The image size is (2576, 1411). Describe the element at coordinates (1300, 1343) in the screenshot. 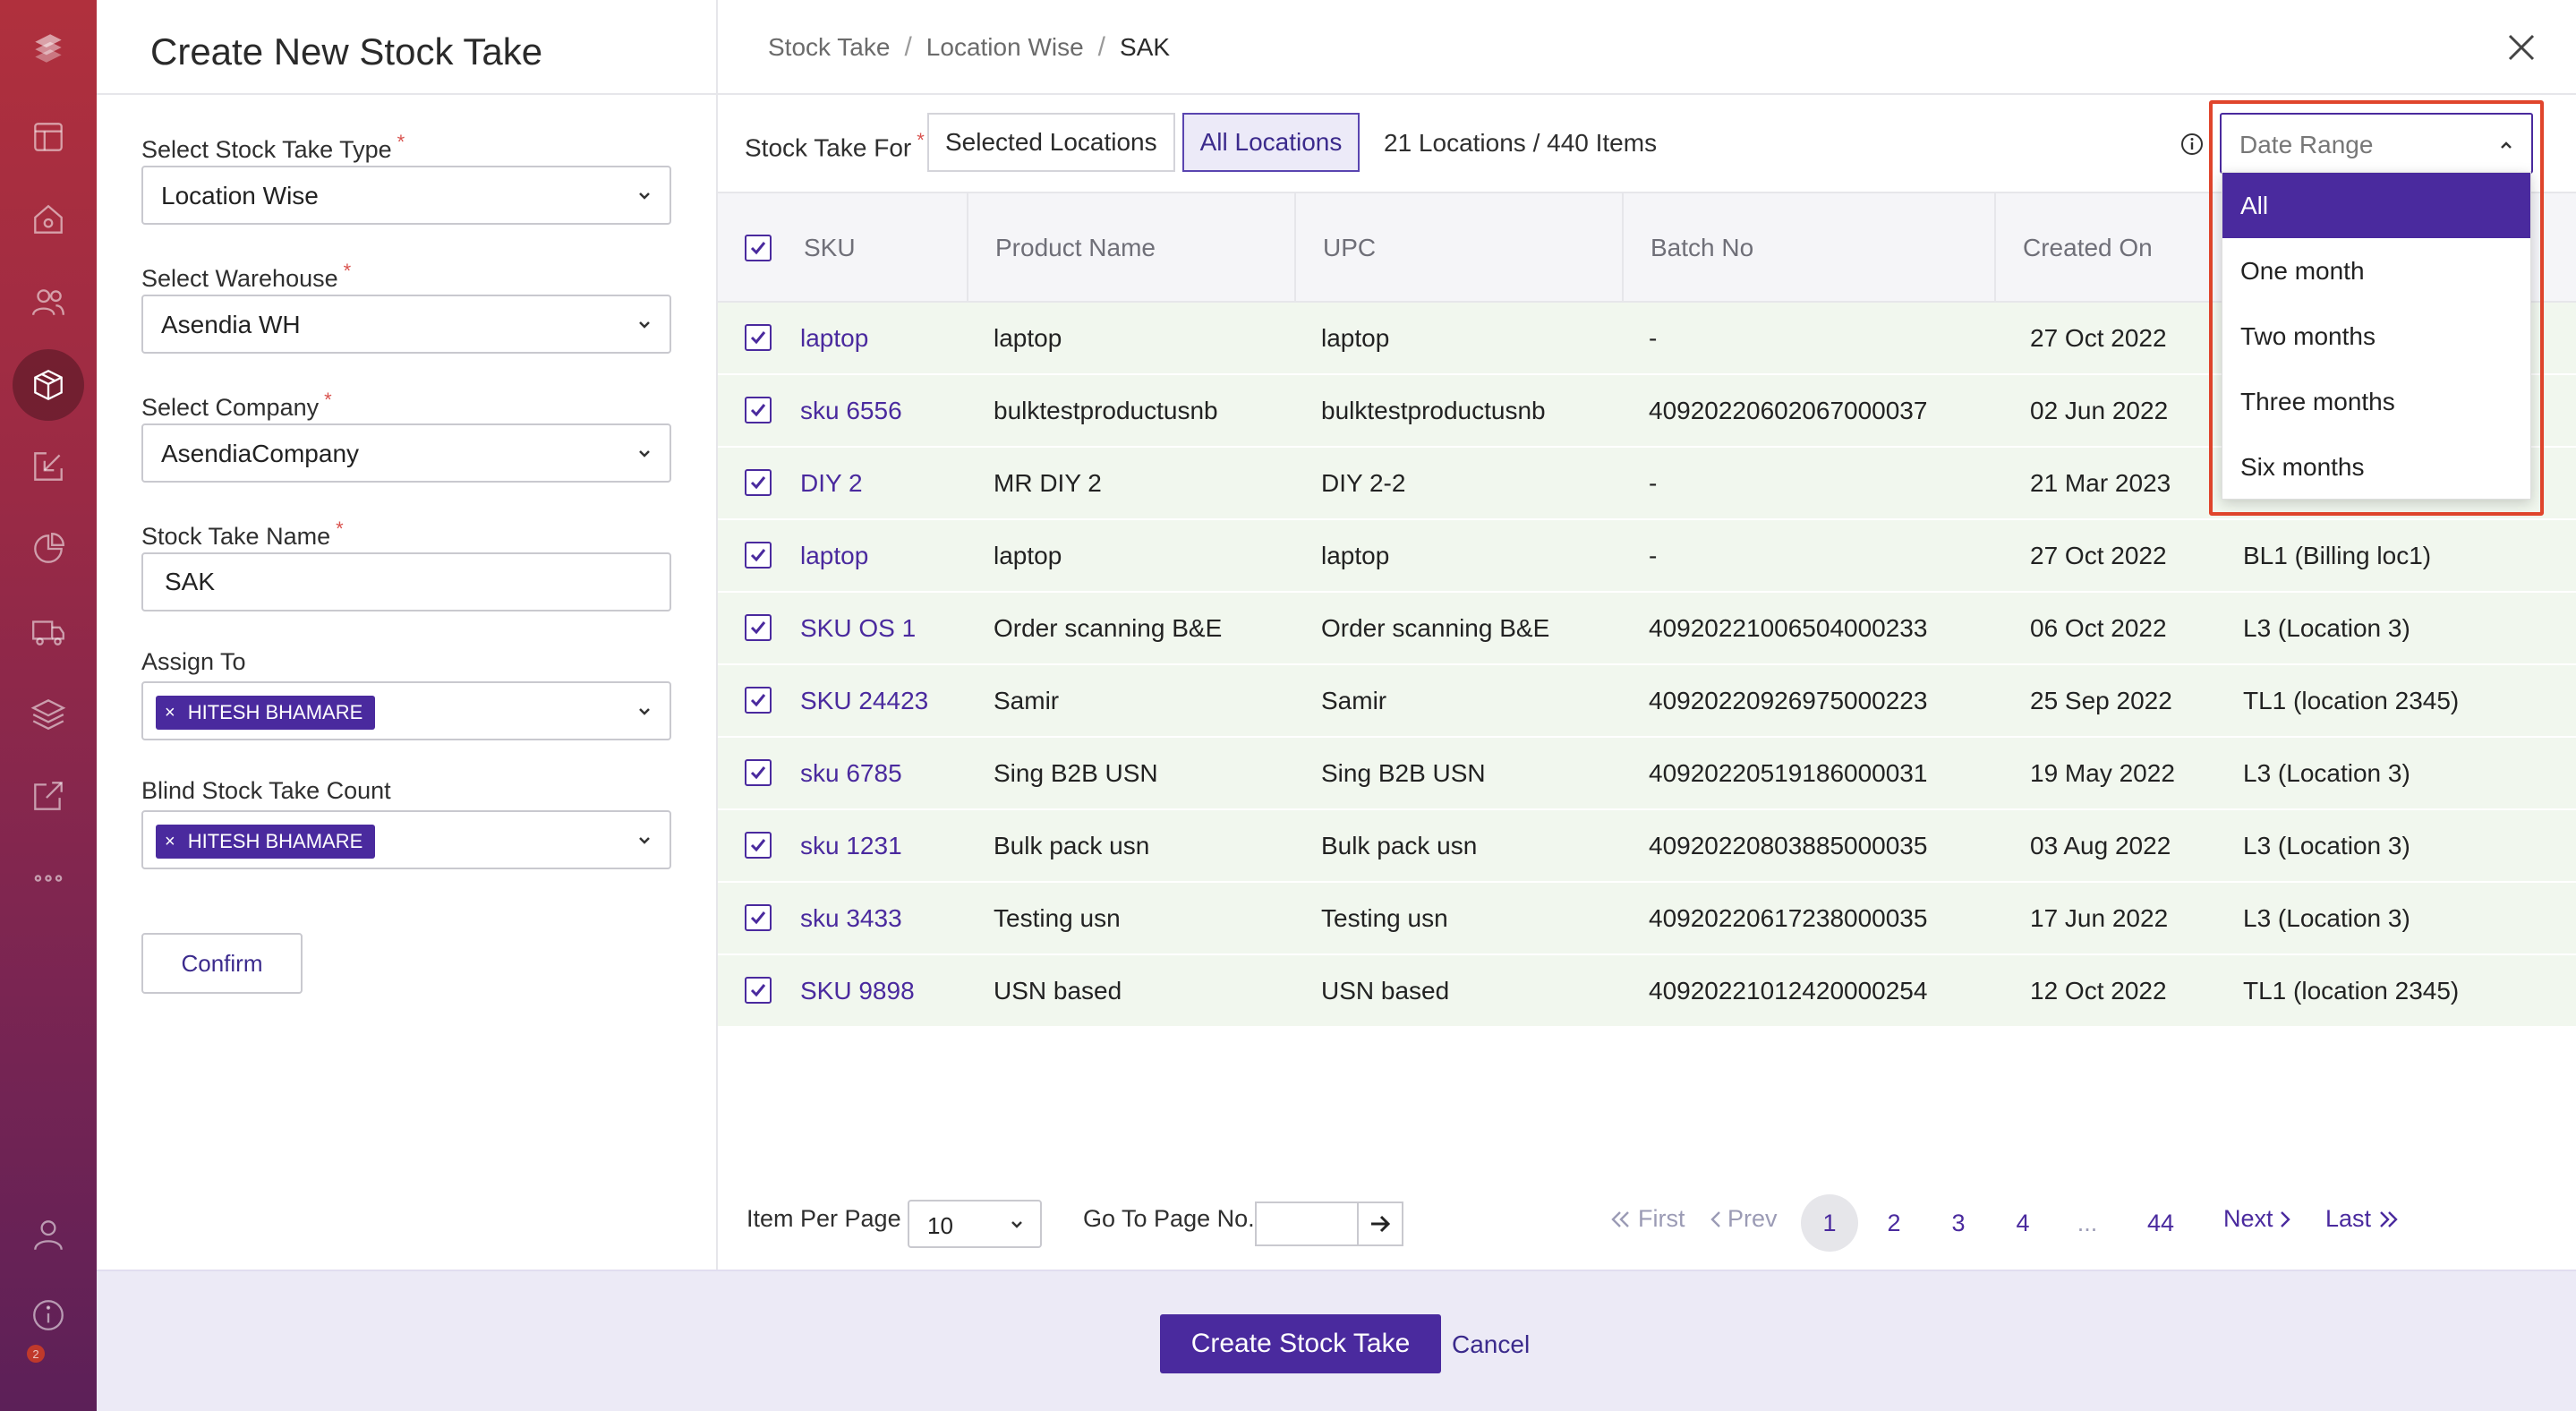

I see `create-stock-take-button: Create Stock Take` at that location.